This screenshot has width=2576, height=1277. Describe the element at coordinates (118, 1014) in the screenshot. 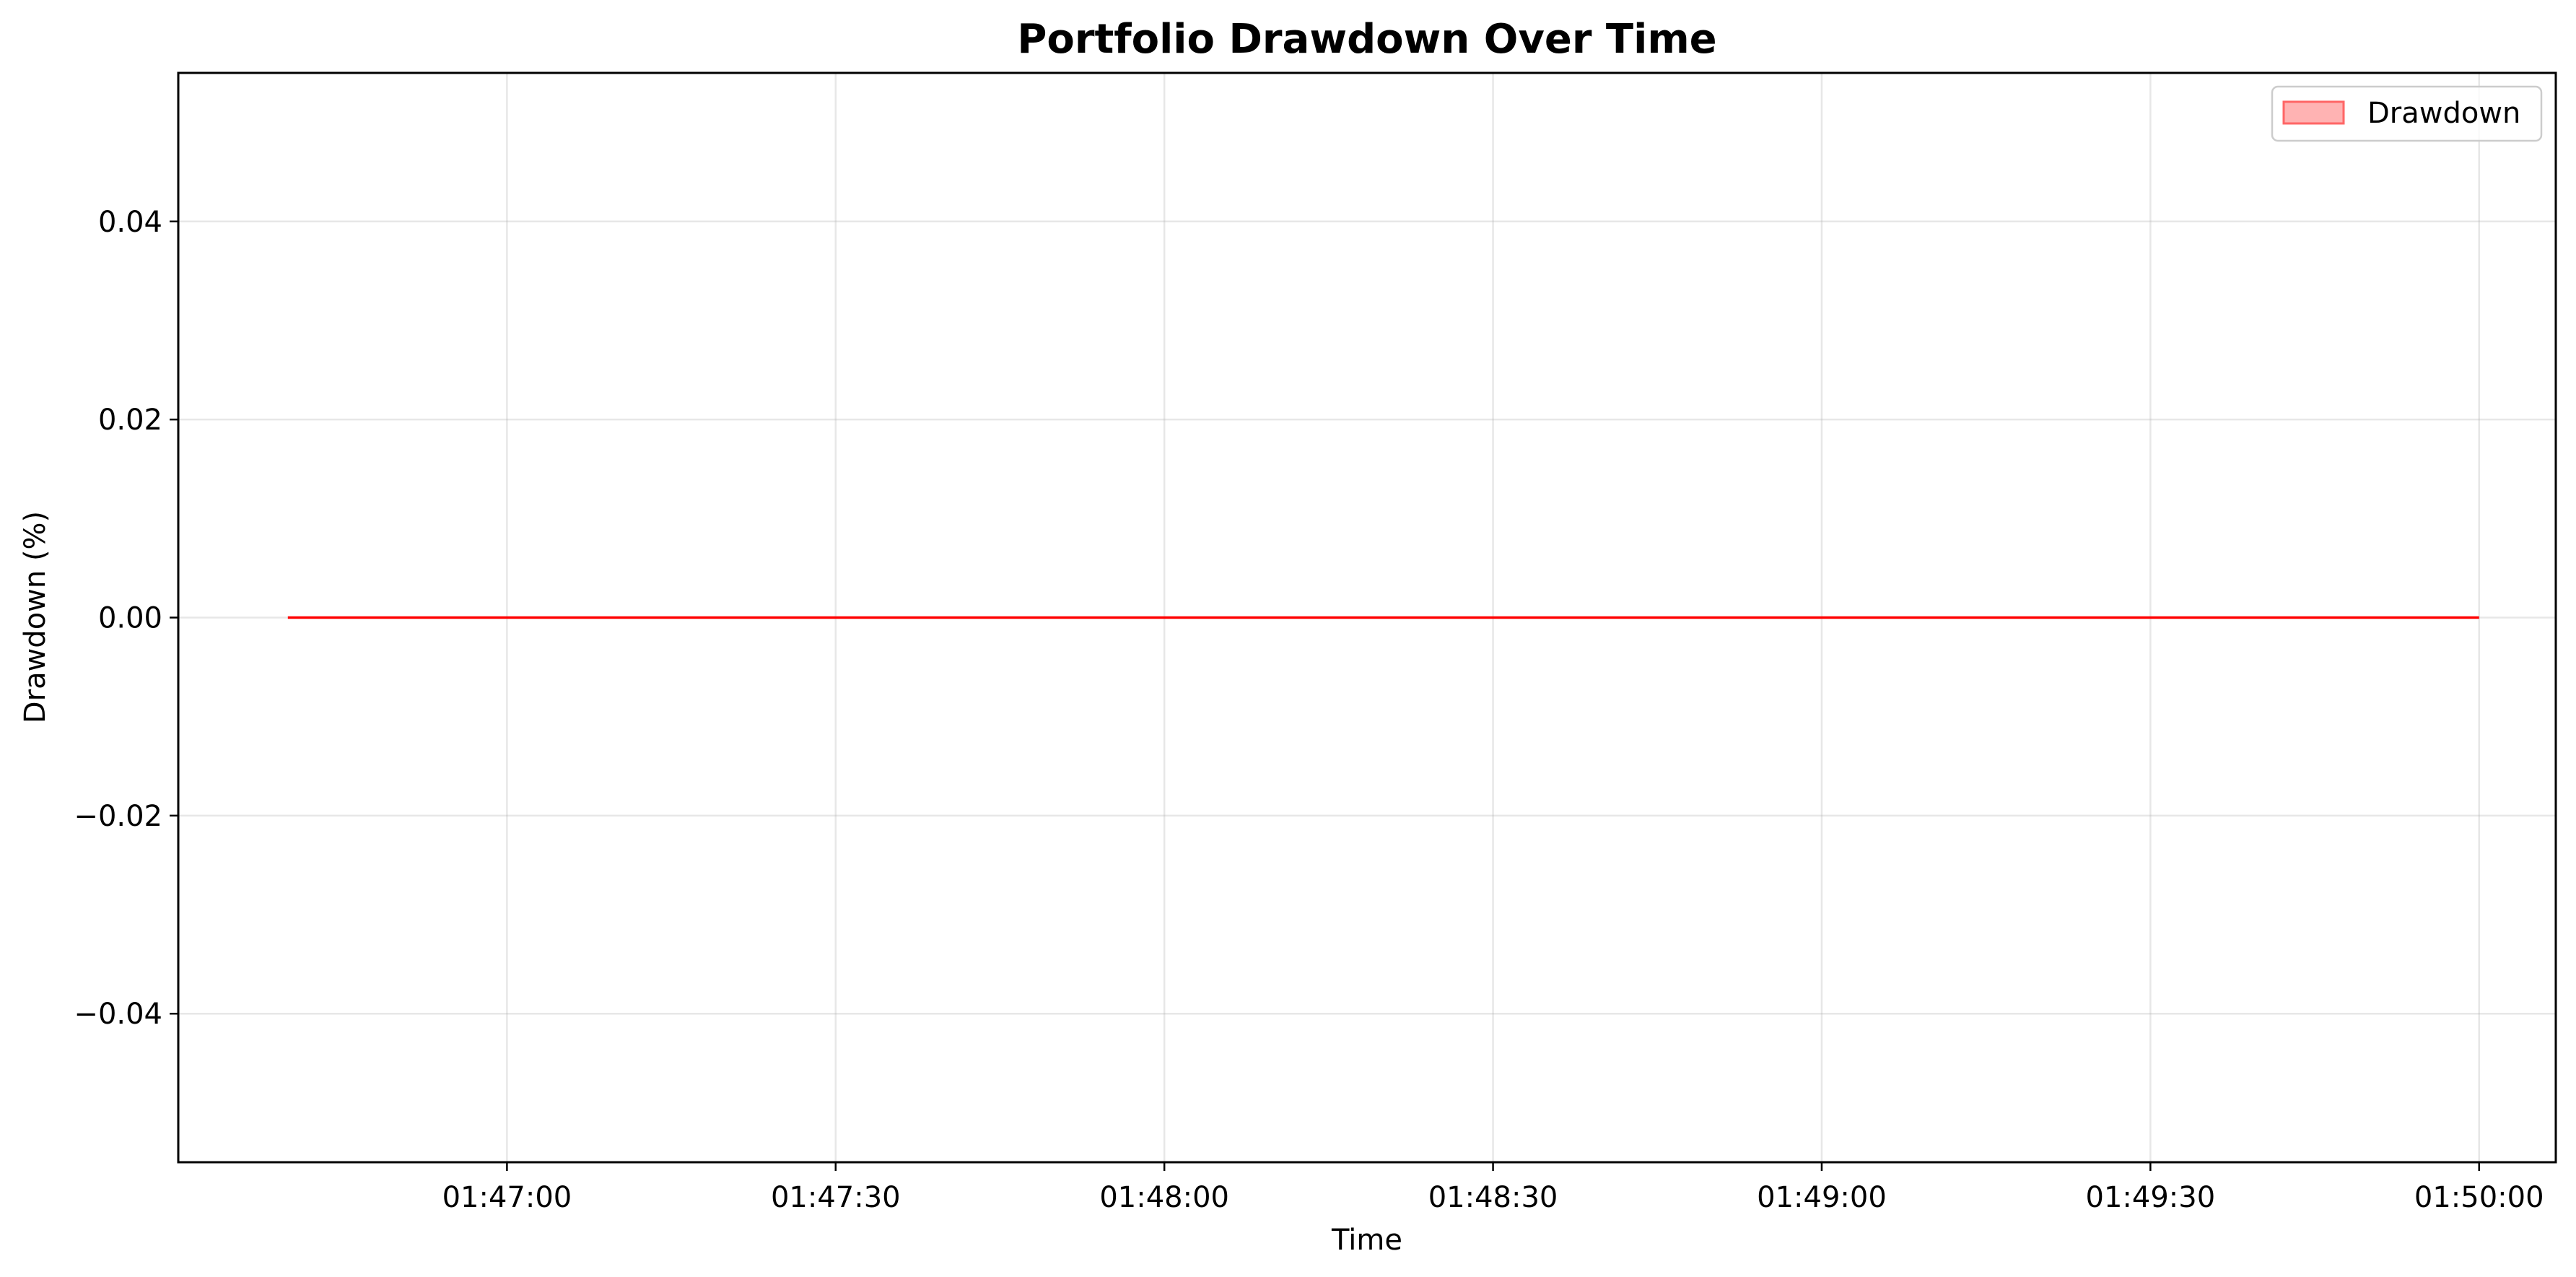

I see `y-tick-label: −0.04` at that location.